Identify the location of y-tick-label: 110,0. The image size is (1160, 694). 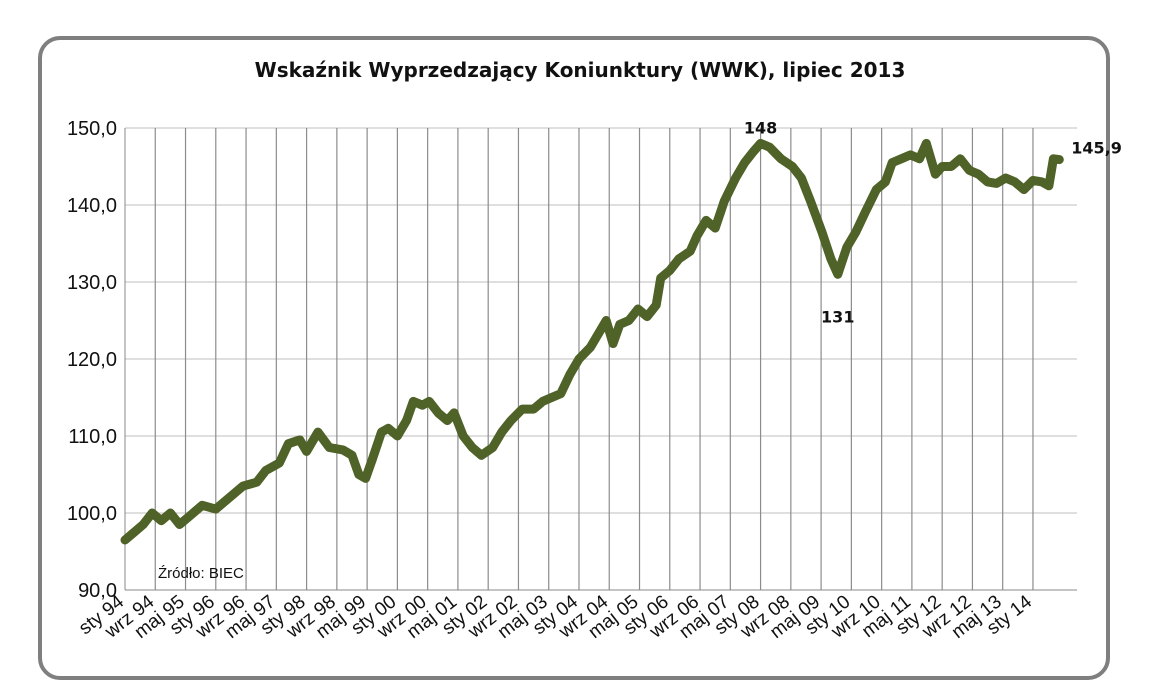
(92, 437).